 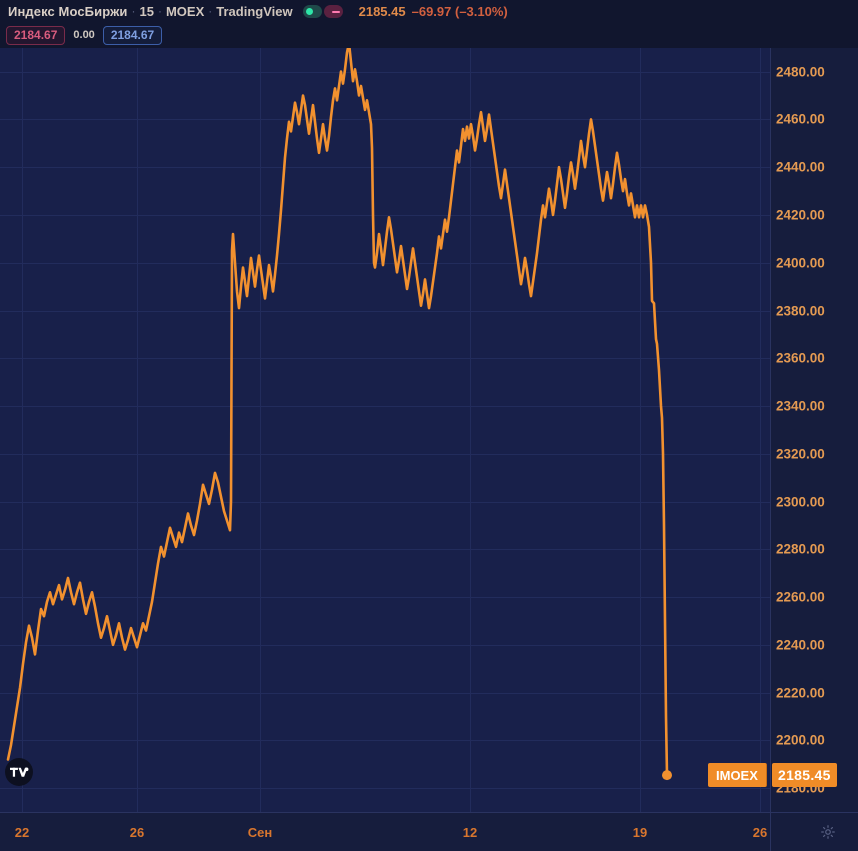 I want to click on time-axis-tick: Сен, so click(x=260, y=832).